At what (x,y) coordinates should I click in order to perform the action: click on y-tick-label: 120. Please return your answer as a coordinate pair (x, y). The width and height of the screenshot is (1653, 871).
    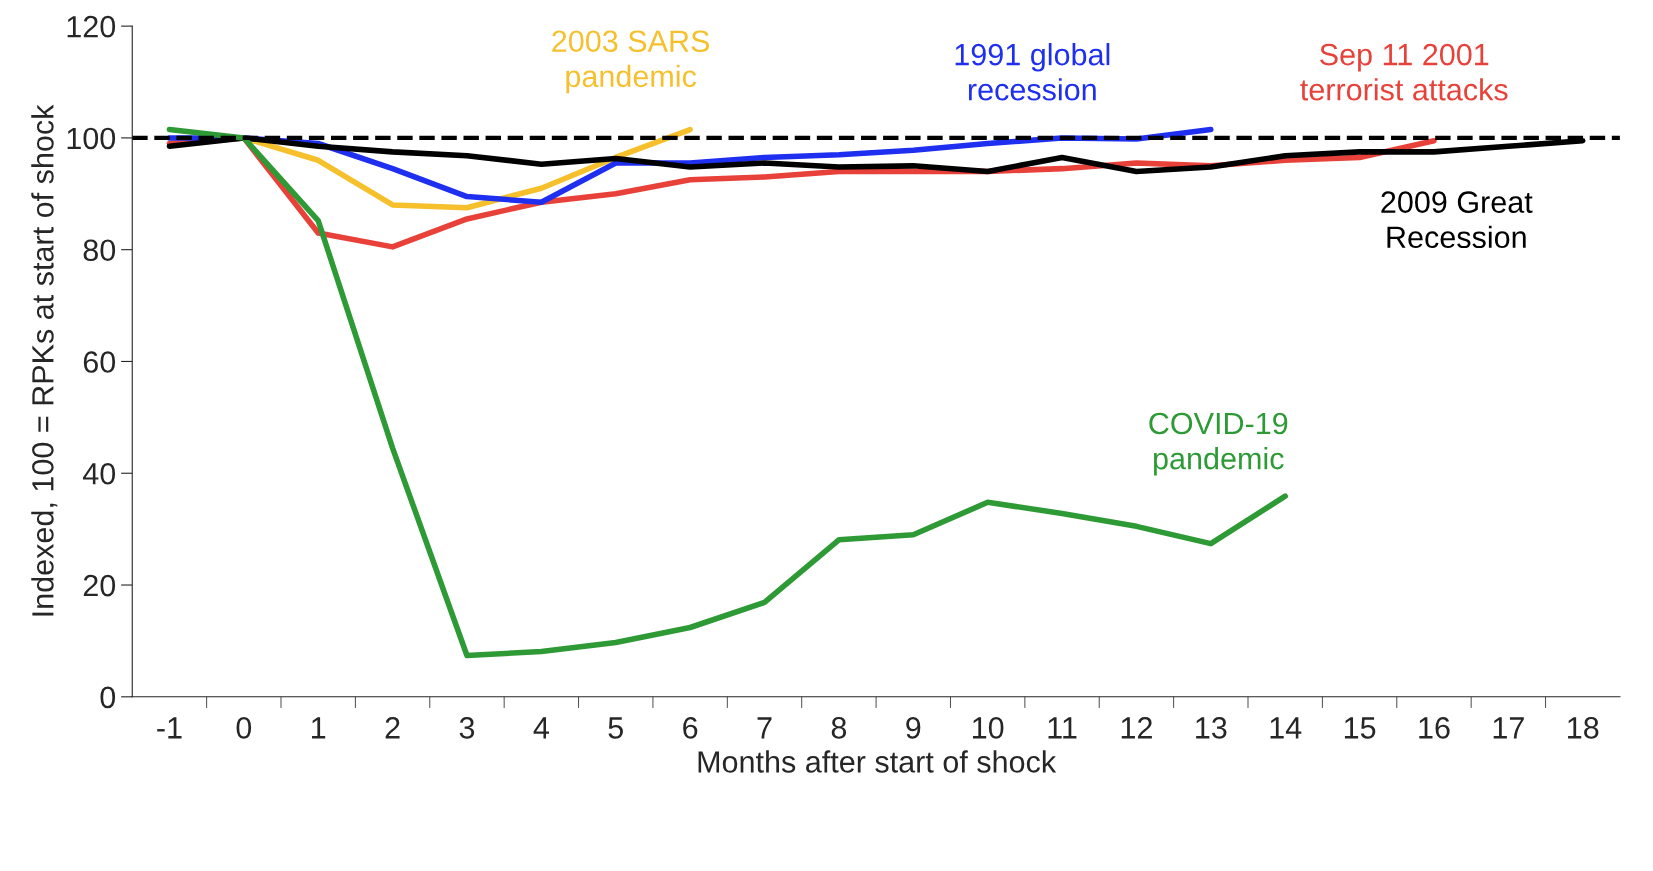
    Looking at the image, I should click on (91, 26).